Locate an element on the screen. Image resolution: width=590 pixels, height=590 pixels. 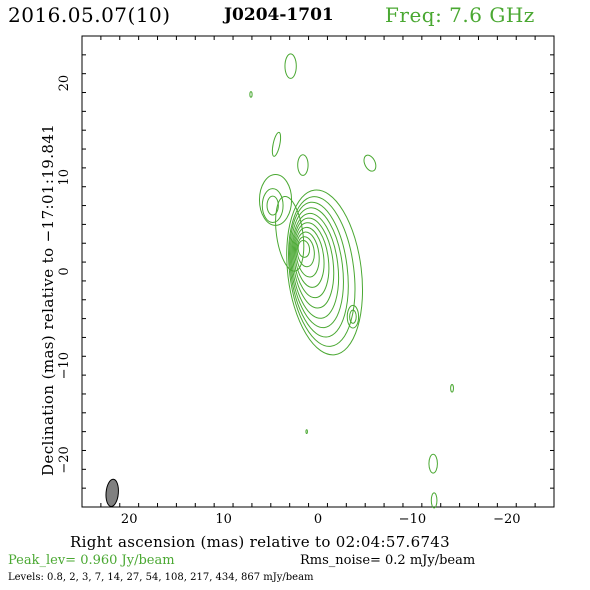
source-name: J0204-1701 is located at coordinates (279, 15).